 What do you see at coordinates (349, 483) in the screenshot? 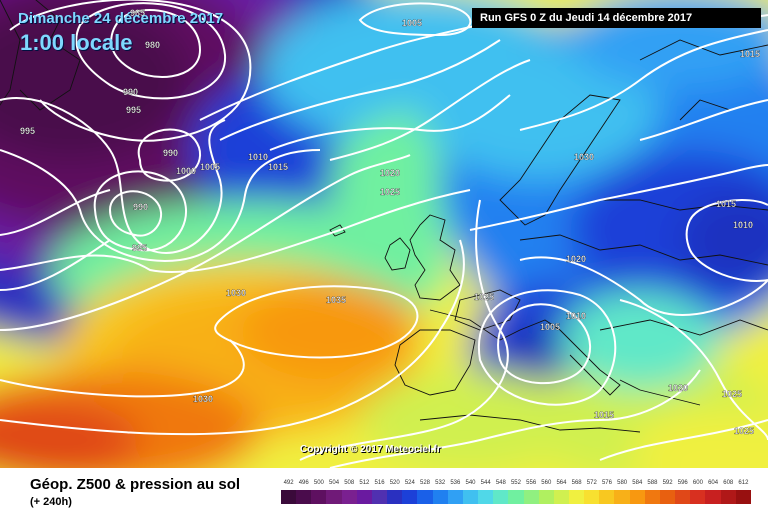
I see `scale-value: 508` at bounding box center [349, 483].